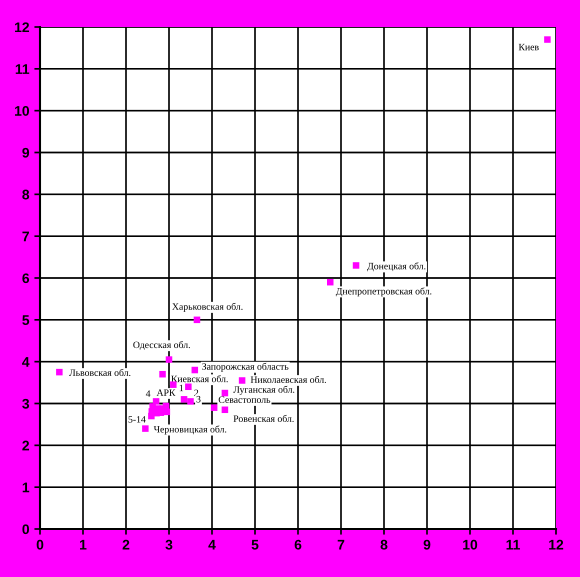 This screenshot has width=580, height=577. I want to click on y-tick-label: 1, so click(26, 487).